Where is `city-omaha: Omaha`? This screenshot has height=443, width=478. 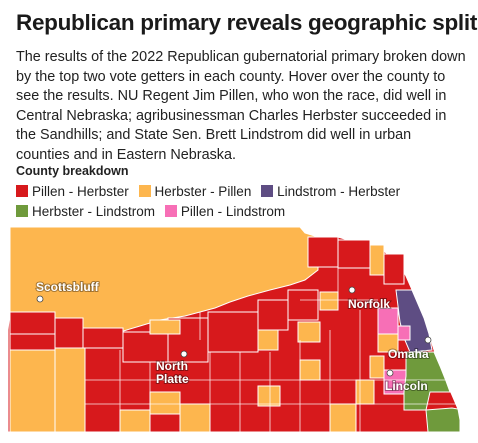
city-omaha: Omaha is located at coordinates (409, 349).